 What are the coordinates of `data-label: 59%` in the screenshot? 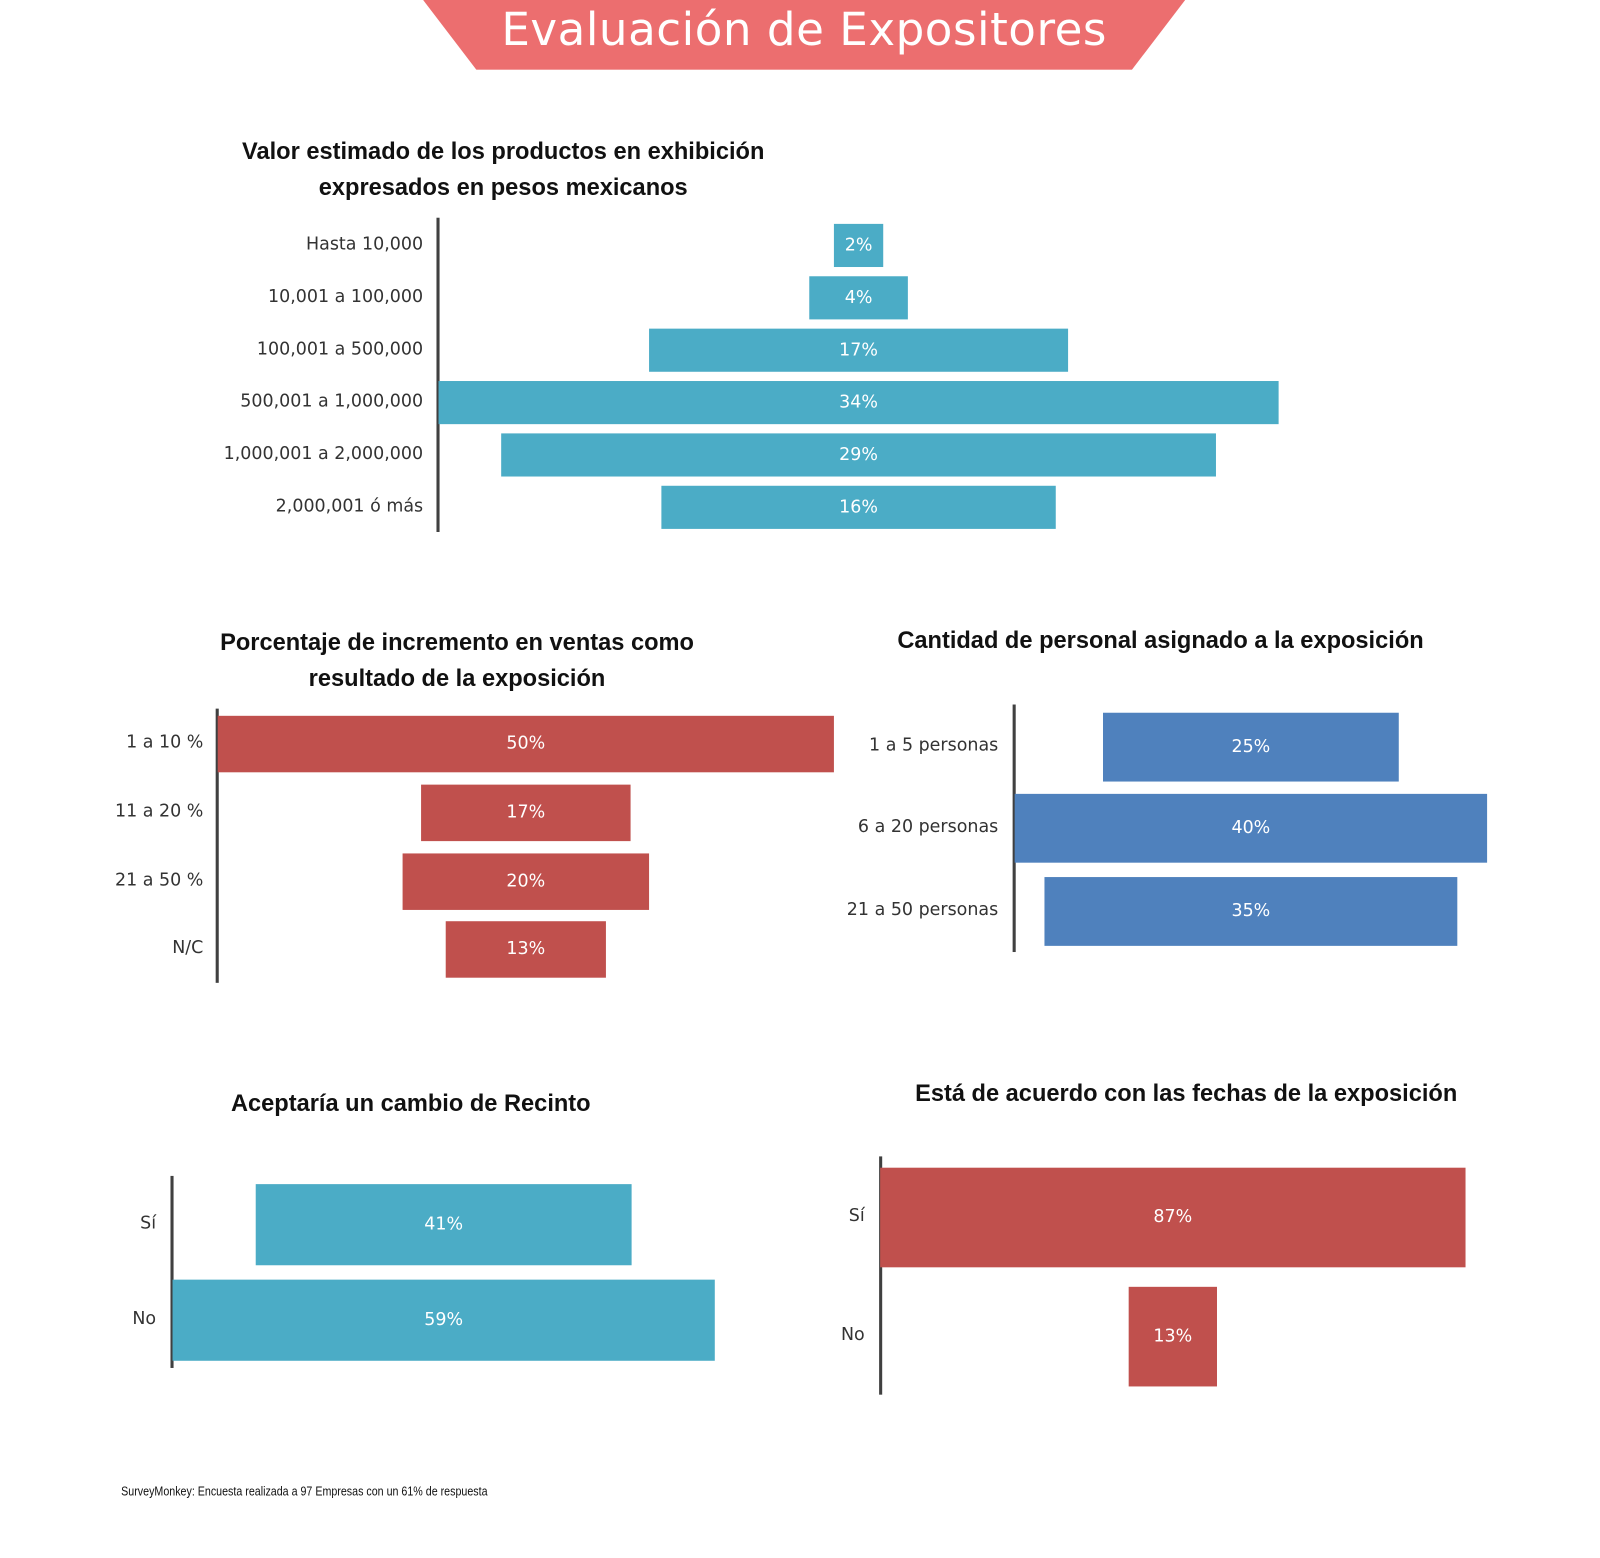 It's located at (444, 1319).